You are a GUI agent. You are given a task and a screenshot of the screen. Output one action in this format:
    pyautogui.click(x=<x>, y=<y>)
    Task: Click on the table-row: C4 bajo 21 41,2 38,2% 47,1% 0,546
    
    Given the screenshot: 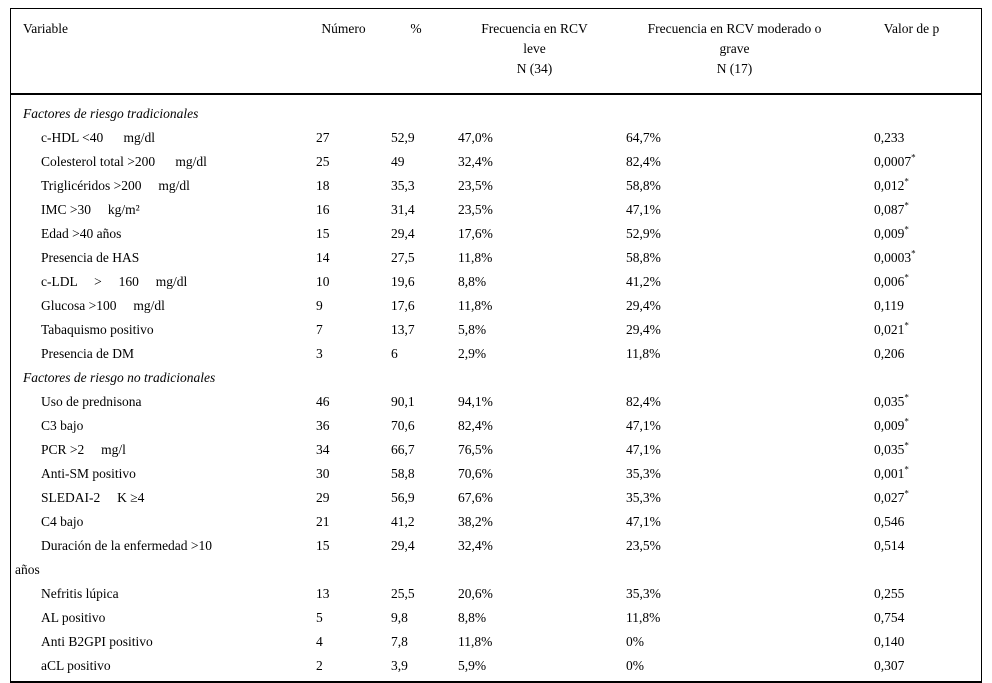 What is the action you would take?
    pyautogui.click(x=496, y=522)
    